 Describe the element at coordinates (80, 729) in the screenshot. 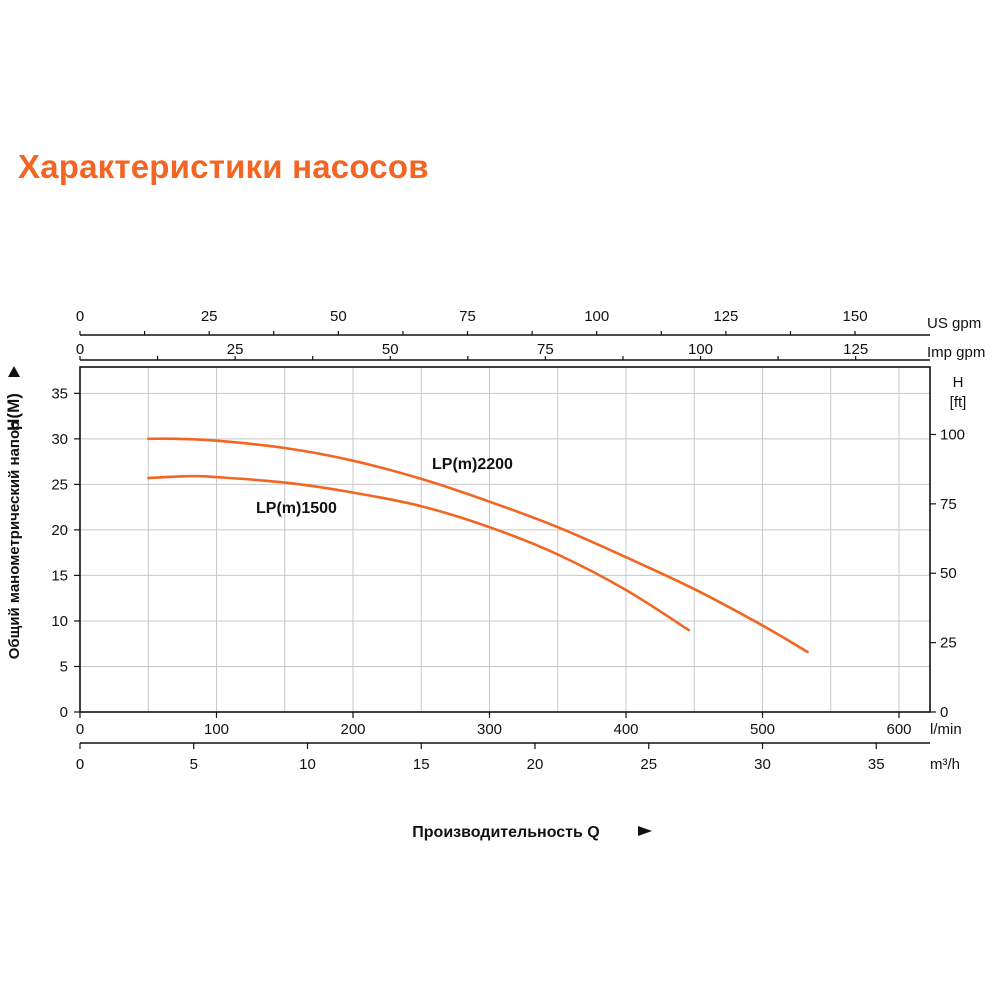

I see `x-tick-label: 0` at that location.